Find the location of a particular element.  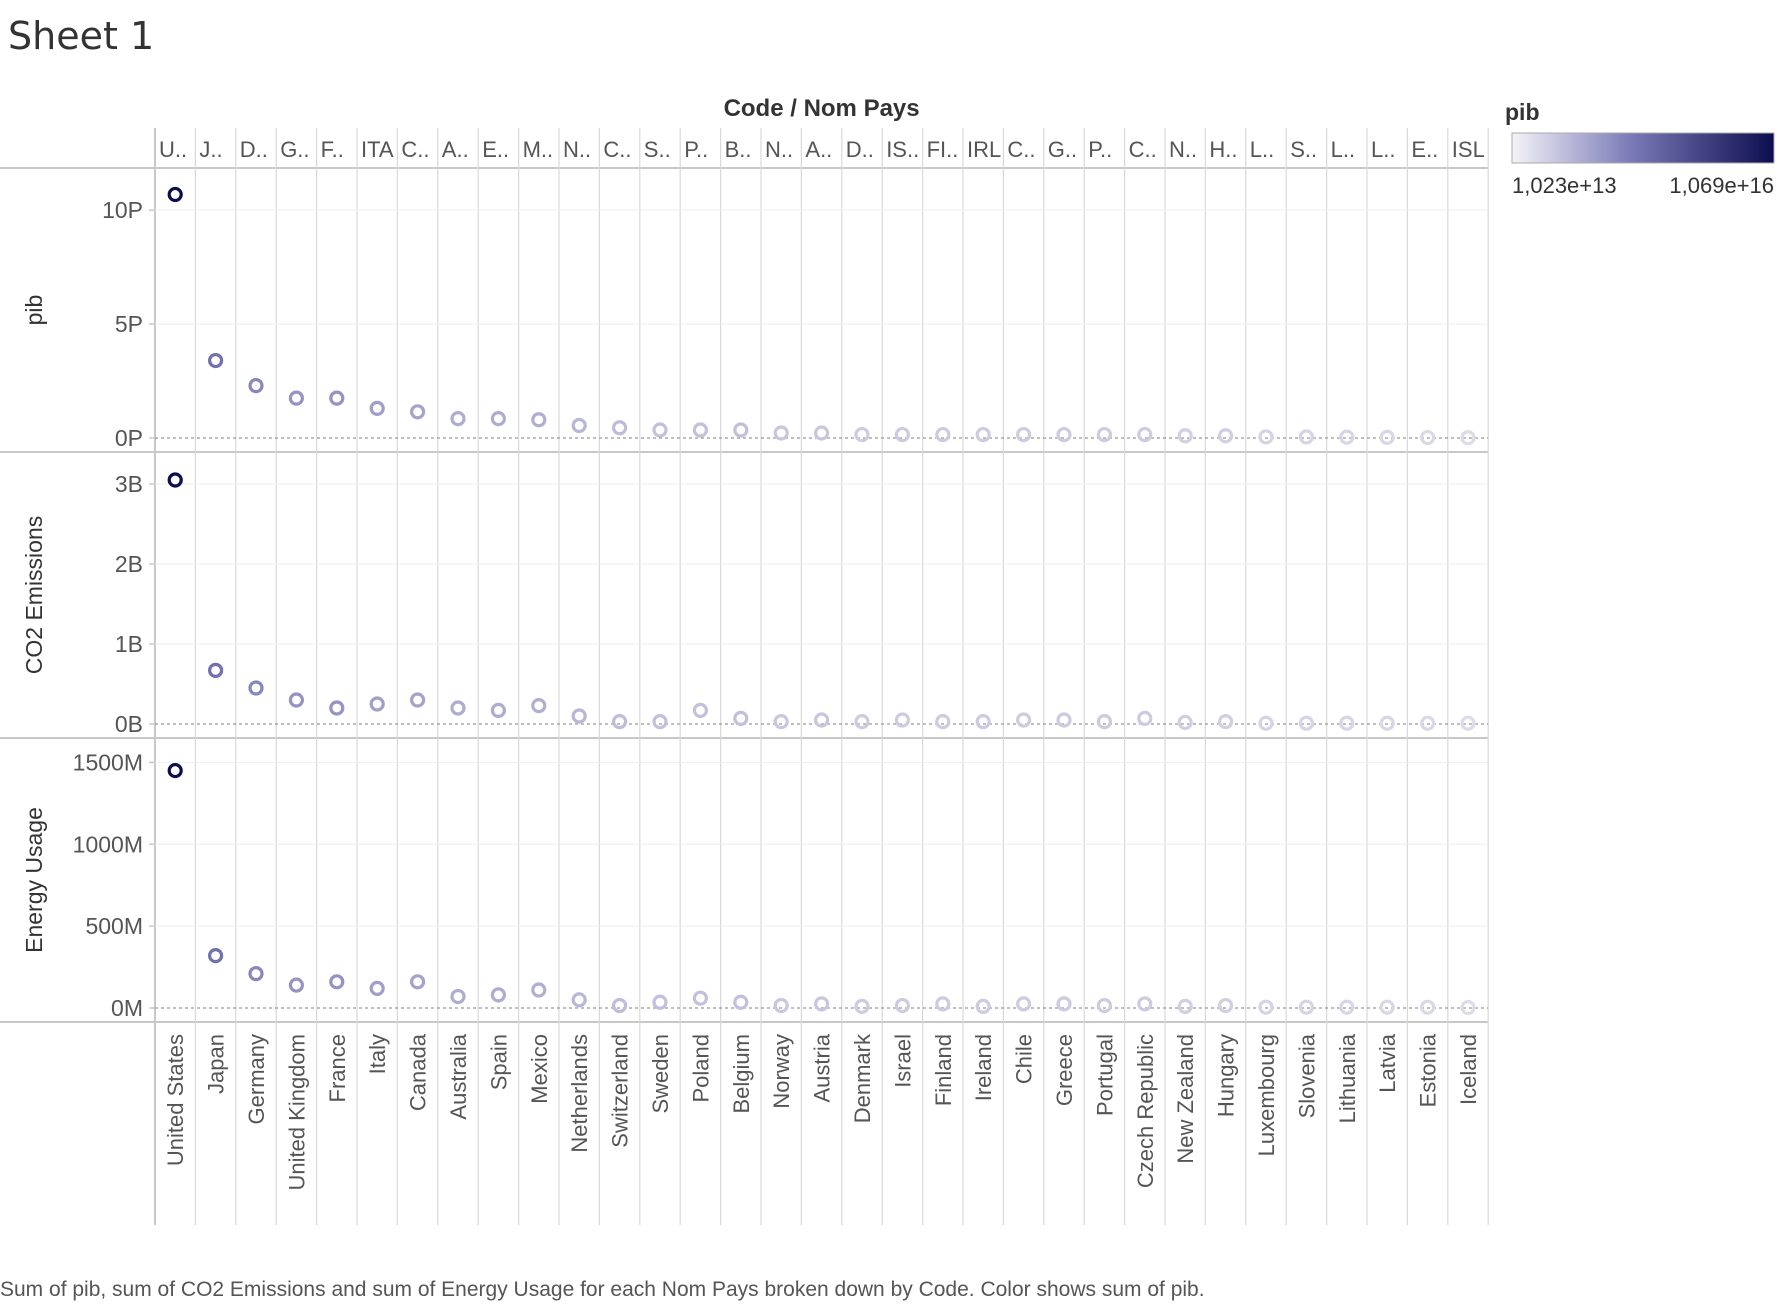

country-label: Latvia is located at coordinates (1387, 1062).